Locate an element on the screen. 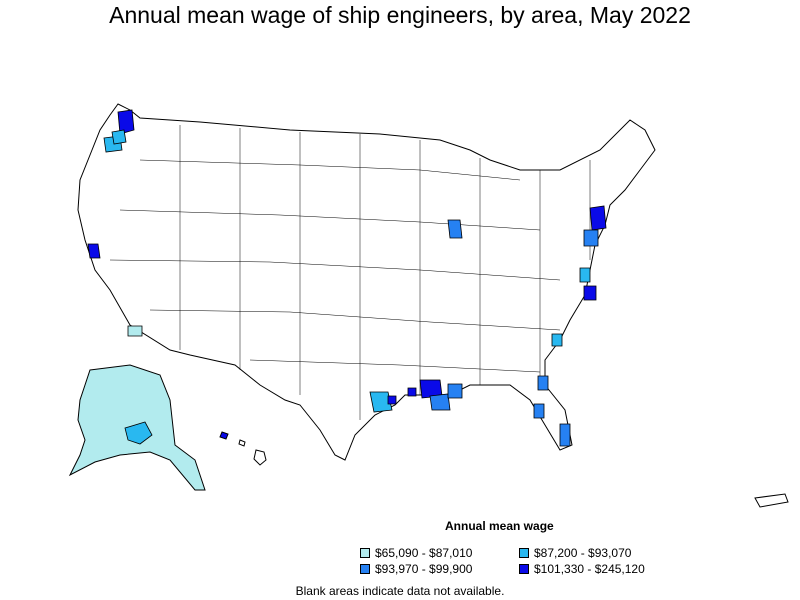  area-oregon-inland is located at coordinates (119, 137).